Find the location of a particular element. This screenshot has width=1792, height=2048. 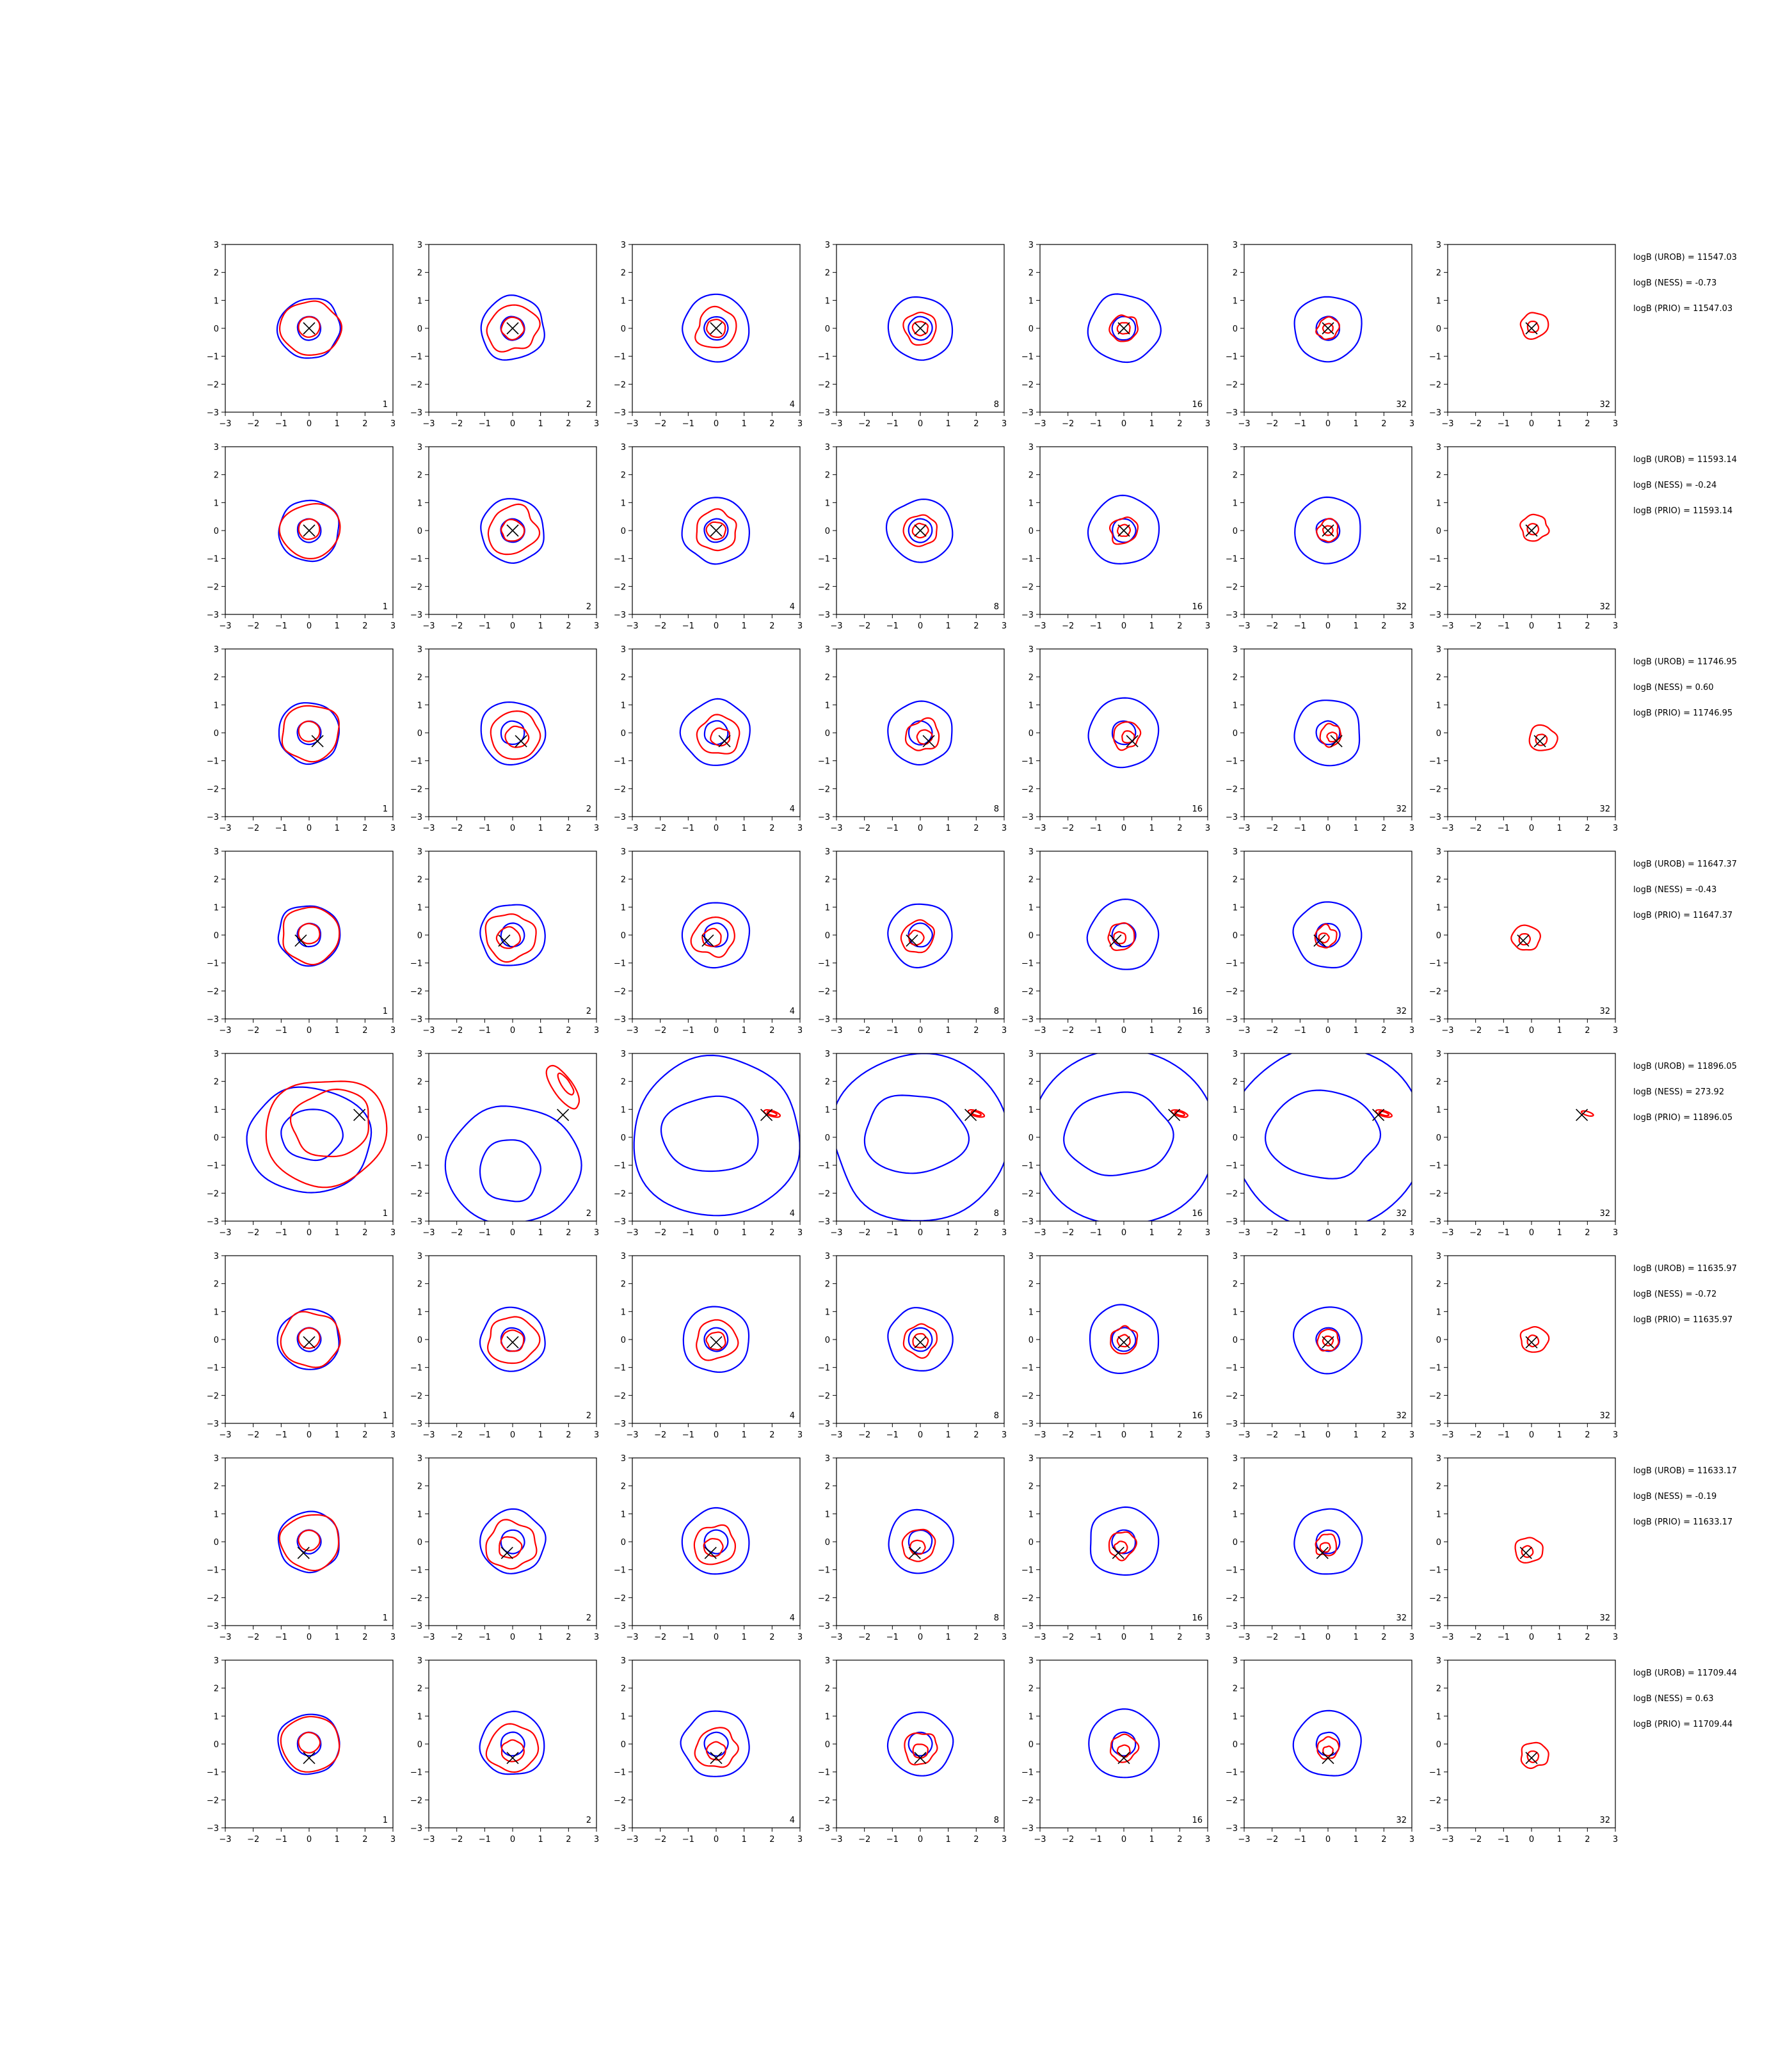

logb-annotation: logB (NESS) = 0.63 is located at coordinates (1673, 1699).